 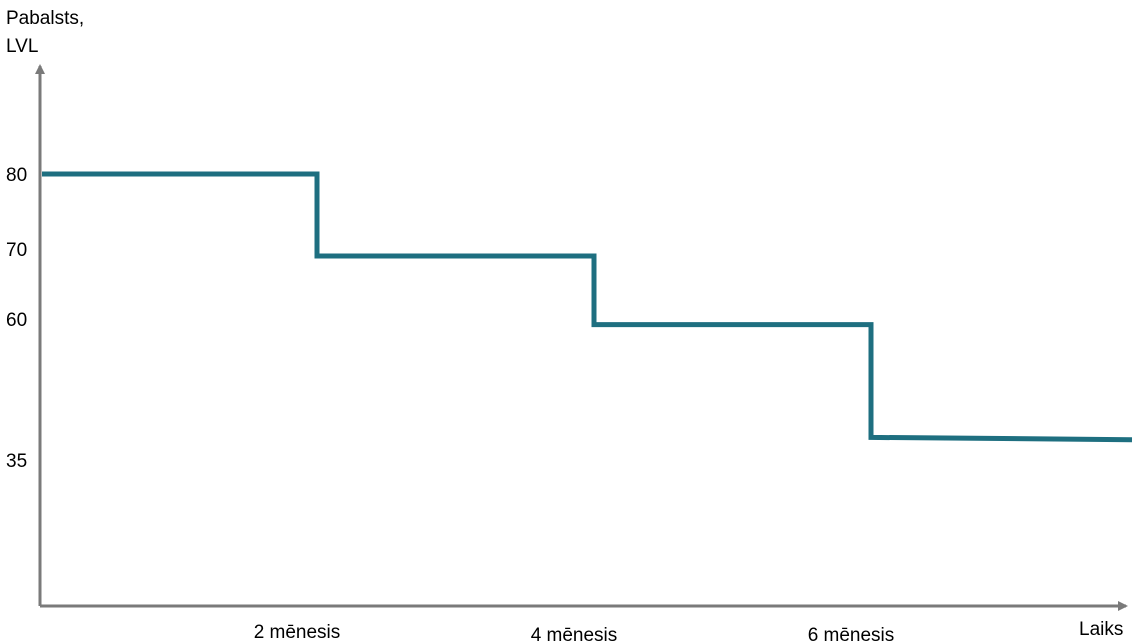 I want to click on y-tick-label: 60, so click(x=16, y=320).